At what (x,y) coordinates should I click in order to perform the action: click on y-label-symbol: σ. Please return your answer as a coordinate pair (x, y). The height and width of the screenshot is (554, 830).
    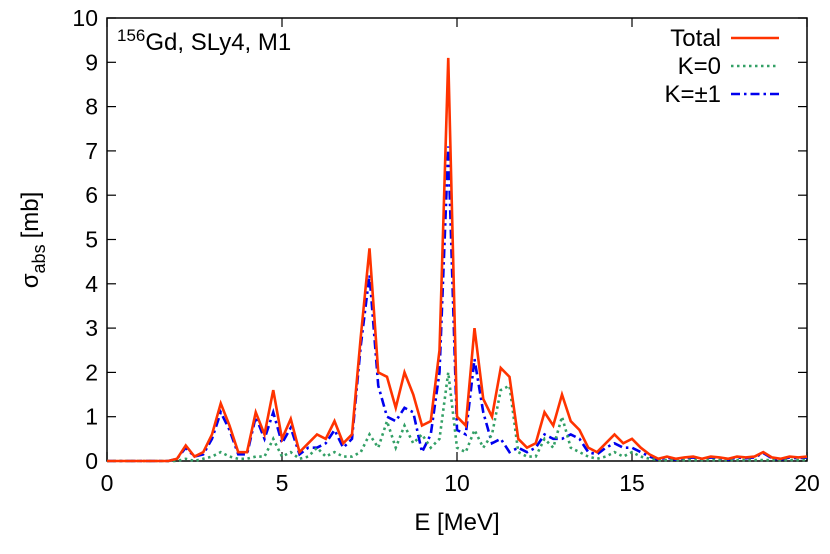
    Looking at the image, I should click on (30, 280).